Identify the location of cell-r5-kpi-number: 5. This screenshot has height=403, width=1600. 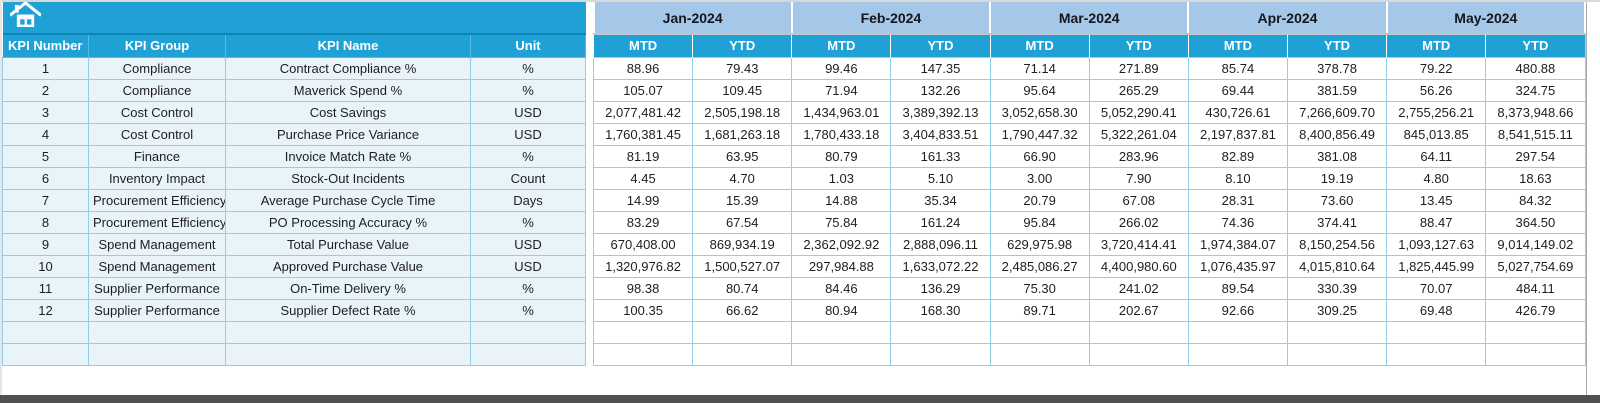
(45, 156).